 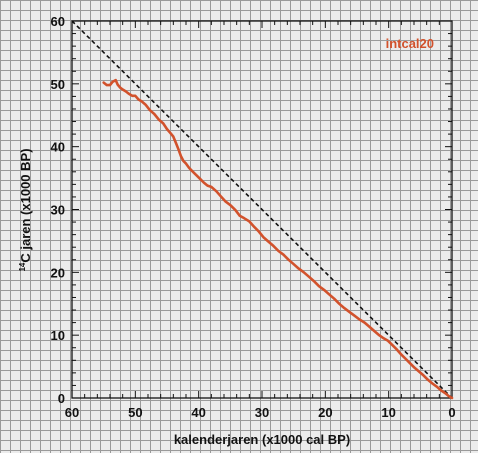 I want to click on x-tick-labels: 60 50 40 30 20 10 0, so click(x=260, y=412).